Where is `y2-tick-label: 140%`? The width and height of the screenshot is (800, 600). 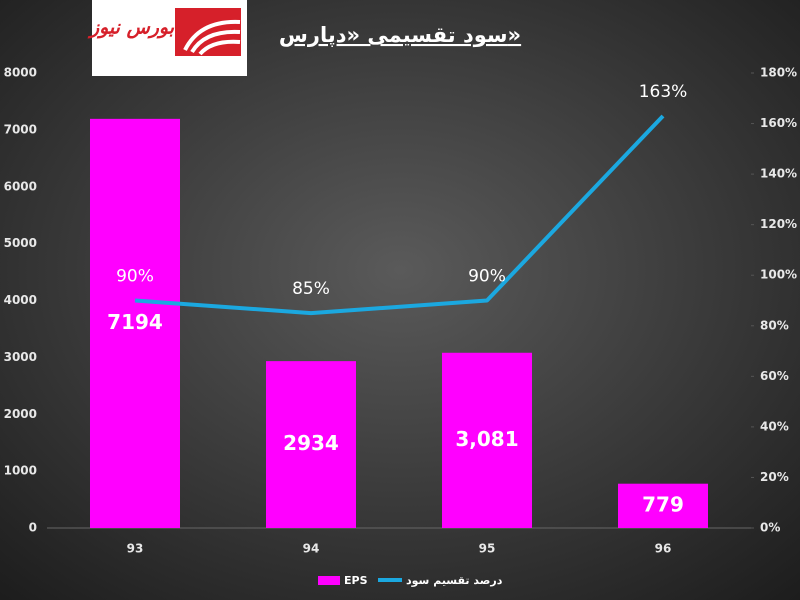
y2-tick-label: 140% is located at coordinates (778, 174).